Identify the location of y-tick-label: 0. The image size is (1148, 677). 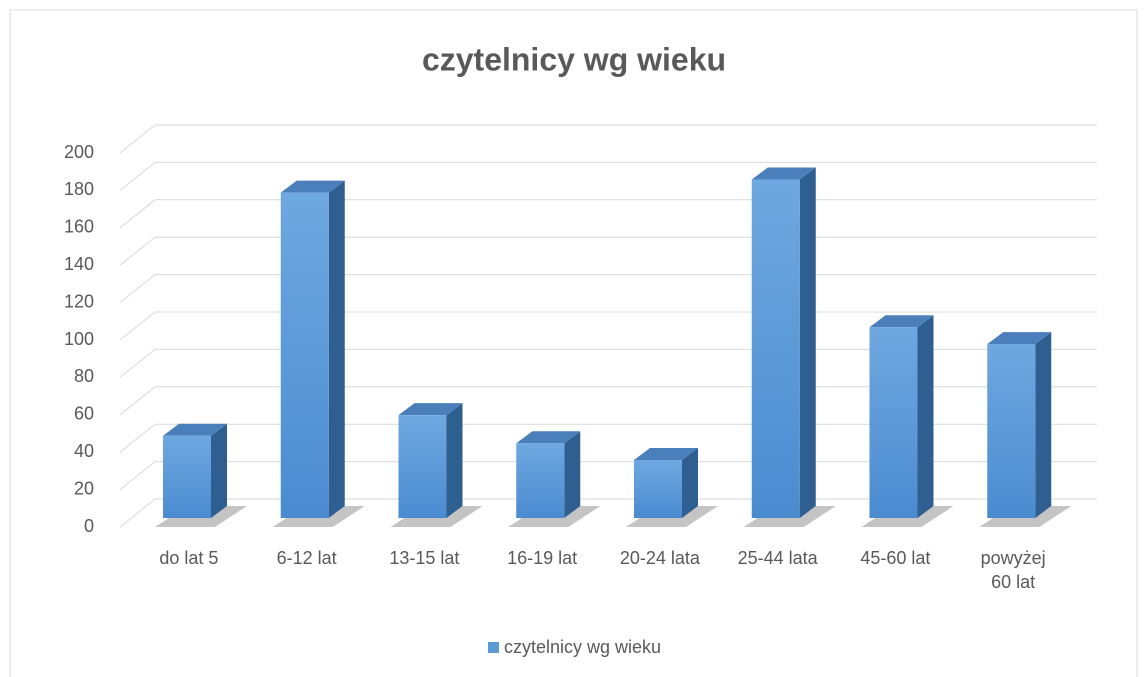
(89, 526).